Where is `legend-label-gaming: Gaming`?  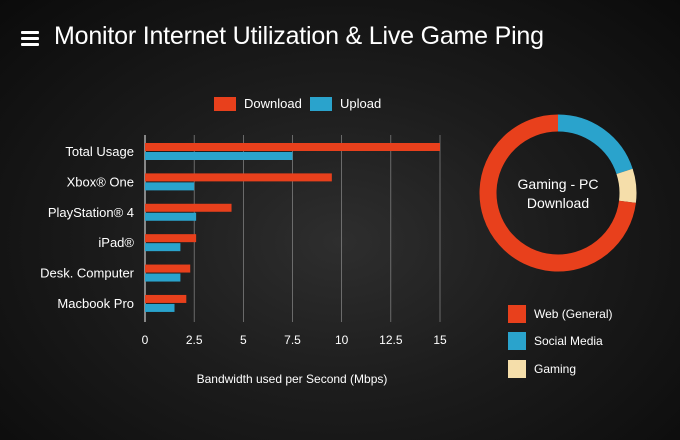
legend-label-gaming: Gaming is located at coordinates (555, 369).